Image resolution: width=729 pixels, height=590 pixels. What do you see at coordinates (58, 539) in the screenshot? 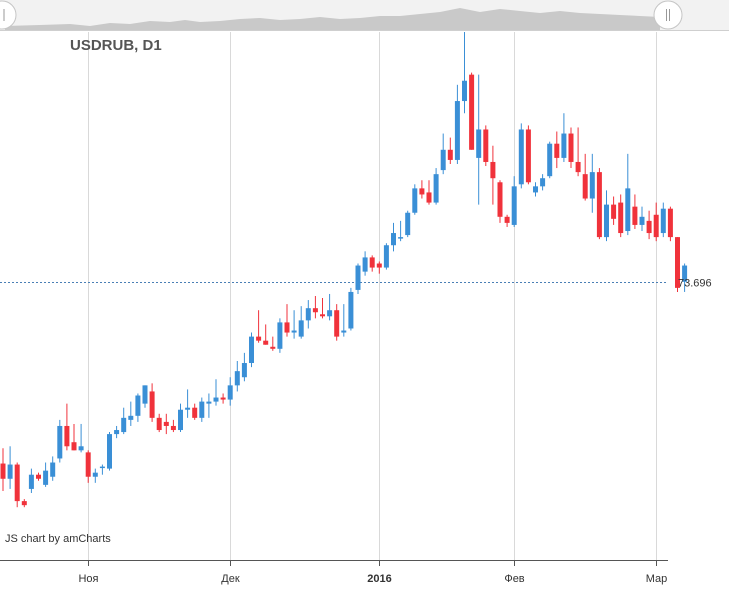
I see `chart-credit: JS chart by amCharts` at bounding box center [58, 539].